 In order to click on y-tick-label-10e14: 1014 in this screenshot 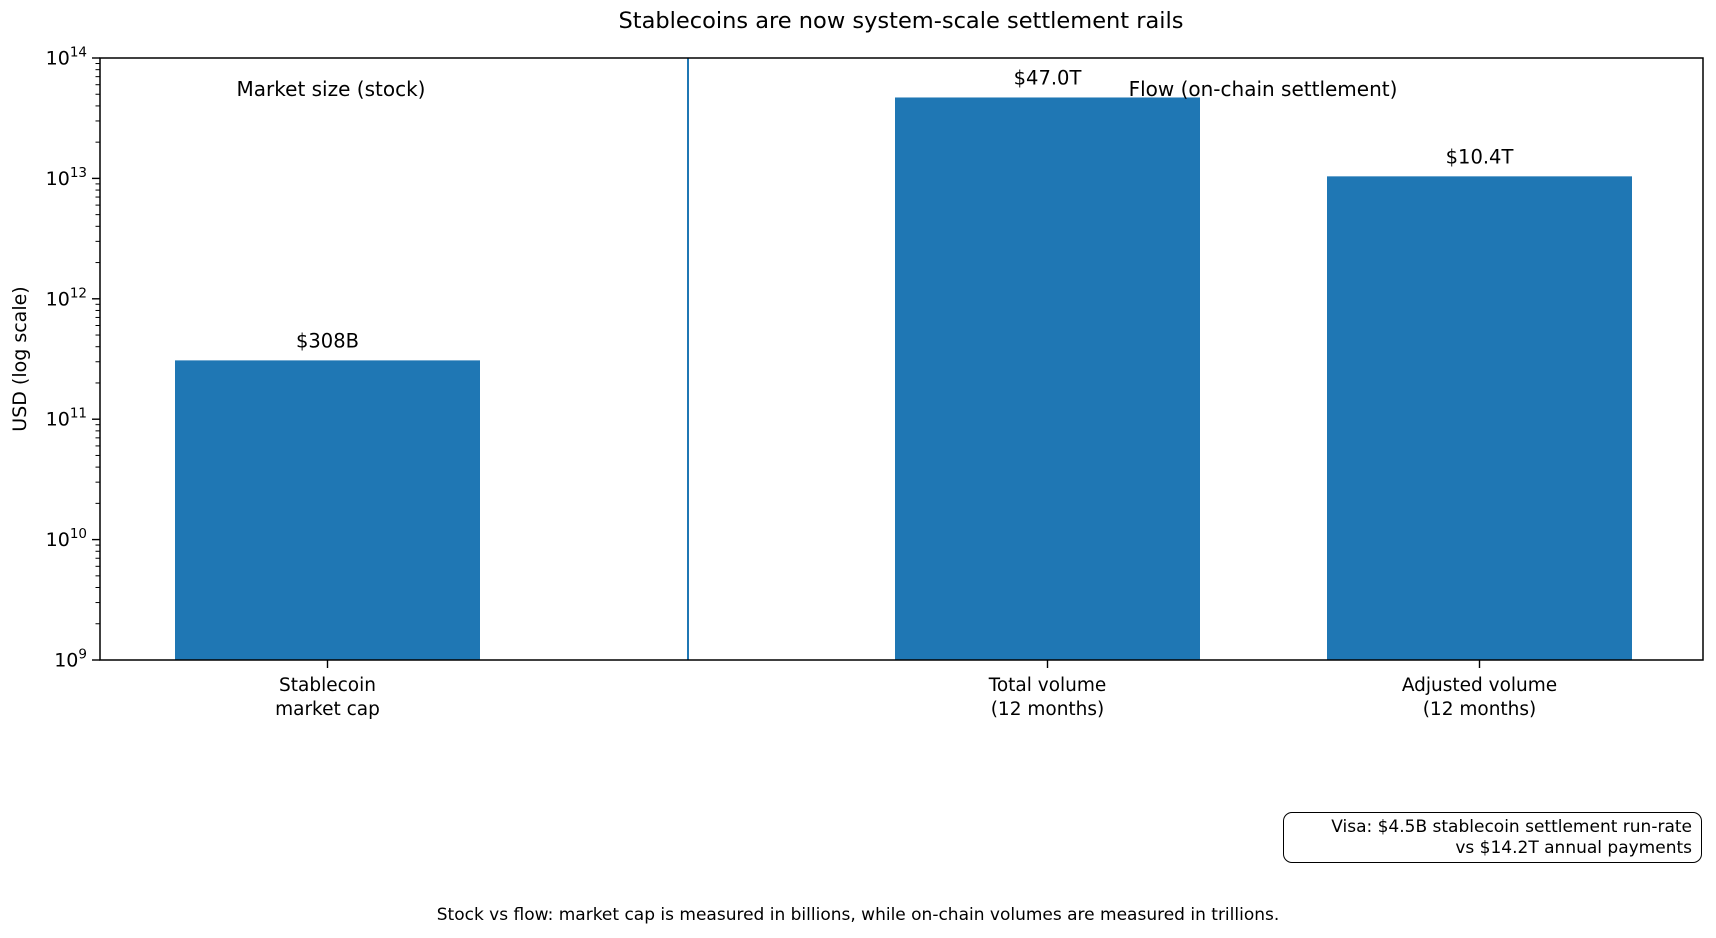, I will do `click(66, 57)`.